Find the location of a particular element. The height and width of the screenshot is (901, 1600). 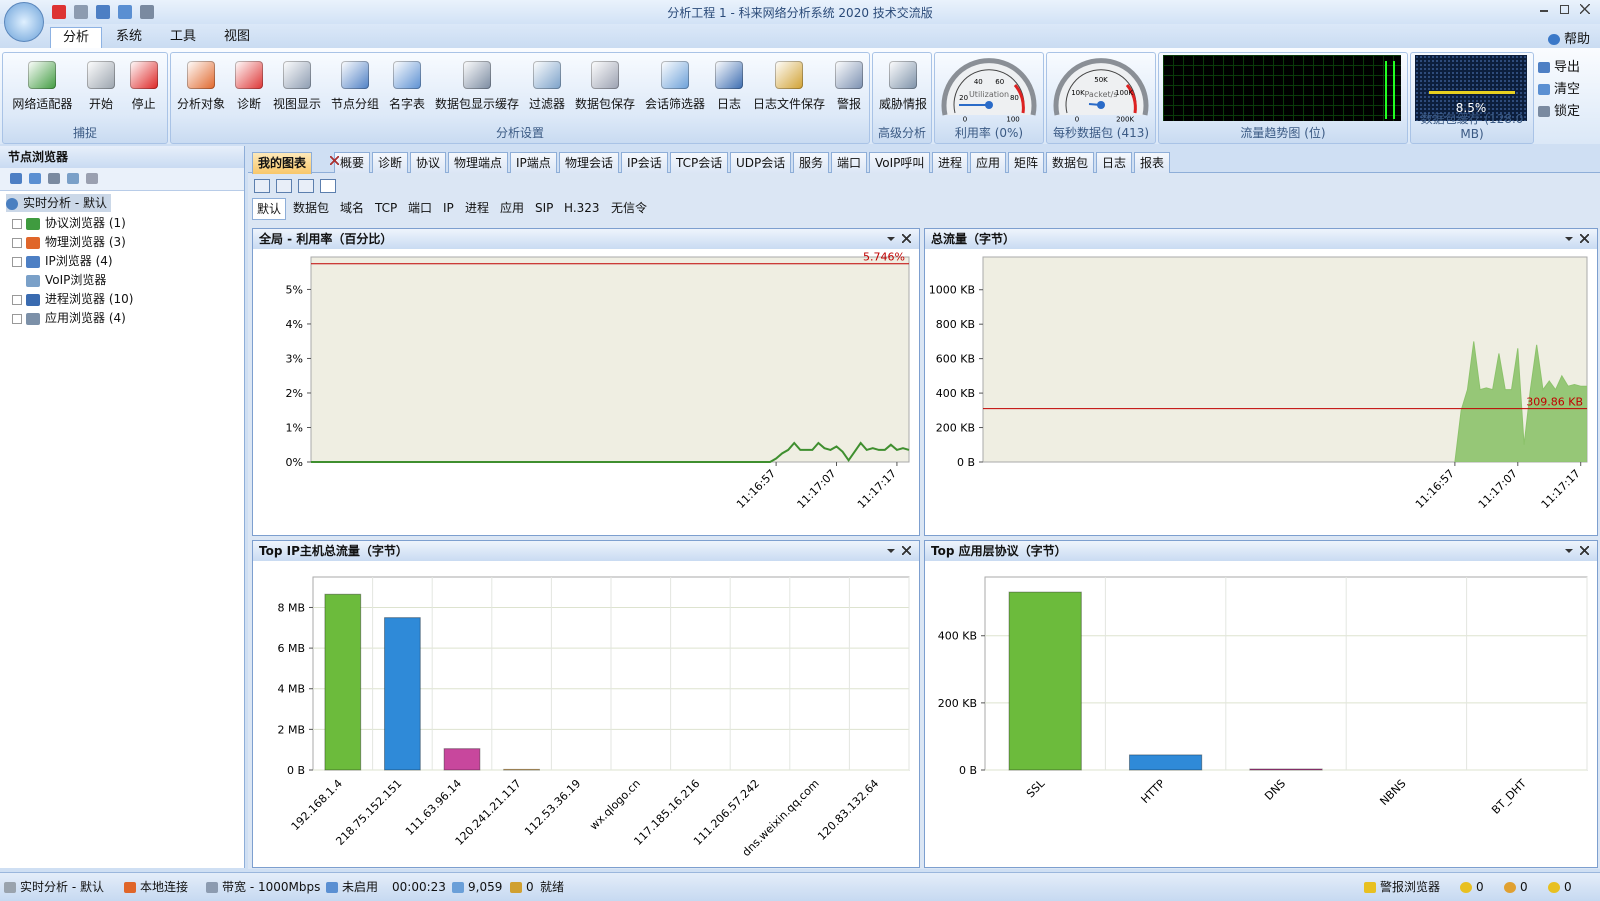

view-tab: 日志 is located at coordinates (1114, 162).